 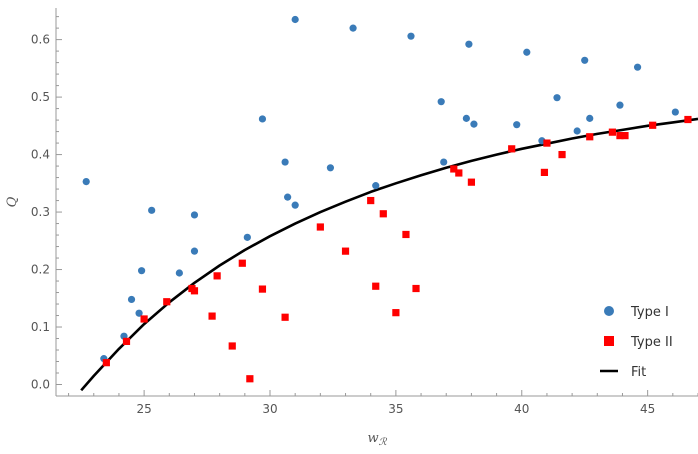 What do you see at coordinates (40, 97) in the screenshot?
I see `y-tick-label: 0.5` at bounding box center [40, 97].